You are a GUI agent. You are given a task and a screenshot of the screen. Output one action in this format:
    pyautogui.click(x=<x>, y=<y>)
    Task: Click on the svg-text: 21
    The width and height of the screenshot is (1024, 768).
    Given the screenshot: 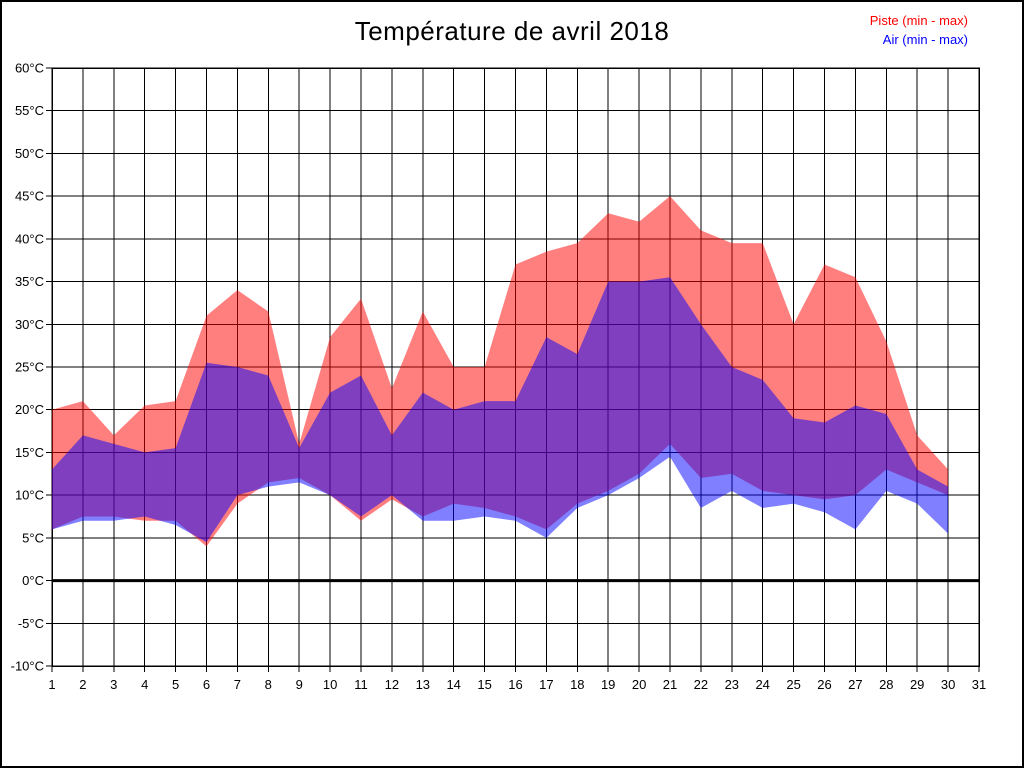 What is the action you would take?
    pyautogui.click(x=670, y=684)
    